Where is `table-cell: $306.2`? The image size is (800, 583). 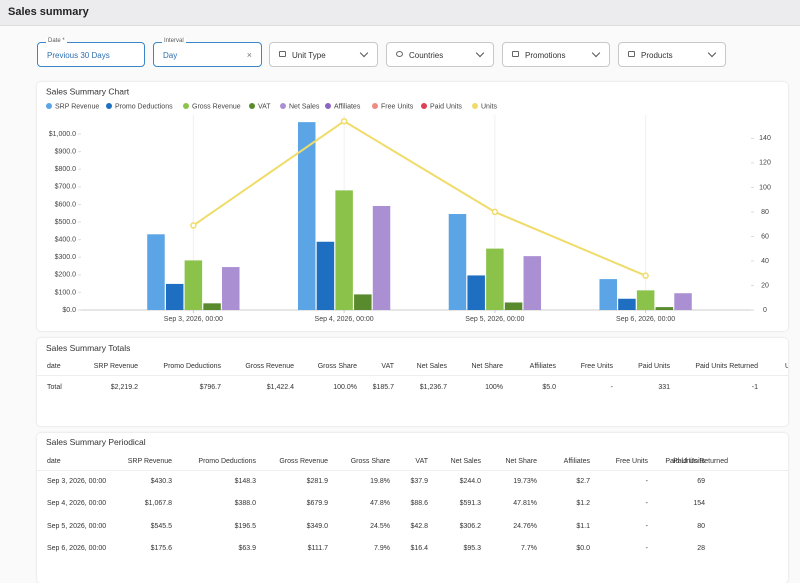
table-cell: $306.2 is located at coordinates (470, 526).